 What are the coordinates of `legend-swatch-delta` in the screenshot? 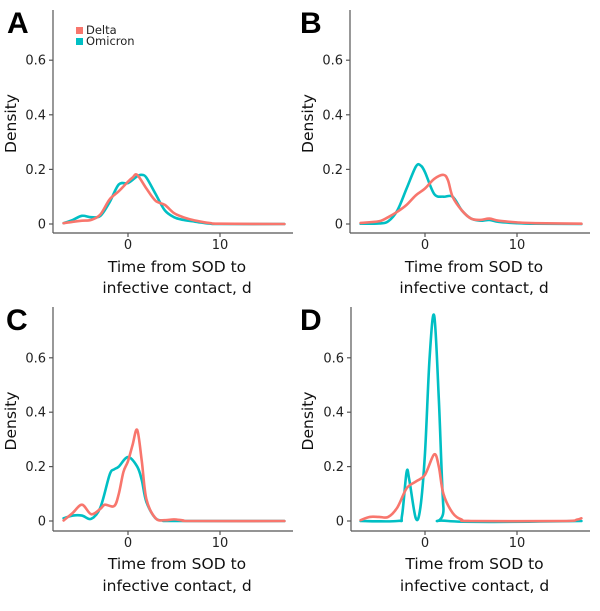 It's located at (79, 30).